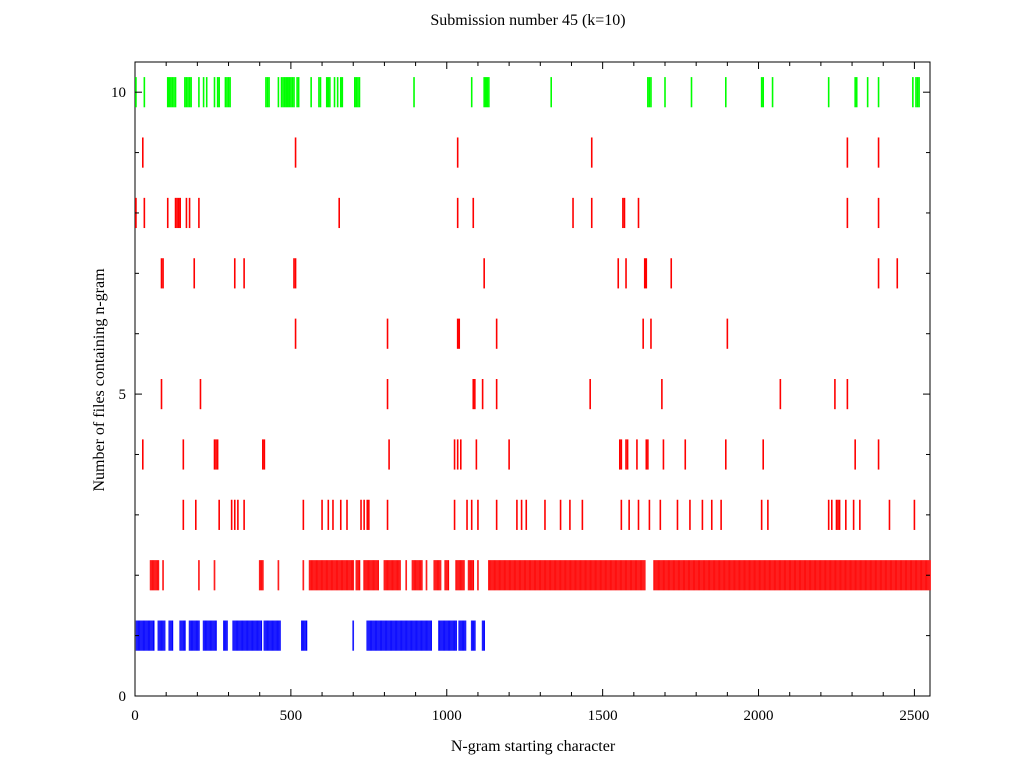 The width and height of the screenshot is (1024, 768). I want to click on x-tick-label: 1500, so click(603, 716).